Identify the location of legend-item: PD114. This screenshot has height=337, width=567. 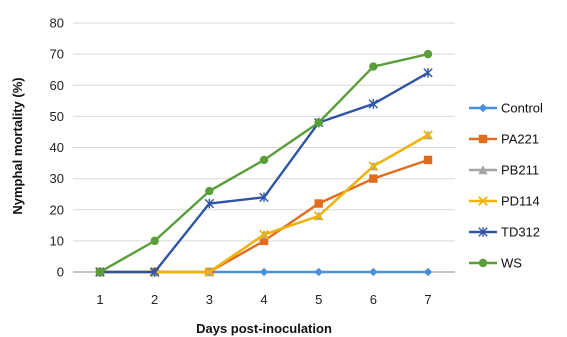
(504, 201).